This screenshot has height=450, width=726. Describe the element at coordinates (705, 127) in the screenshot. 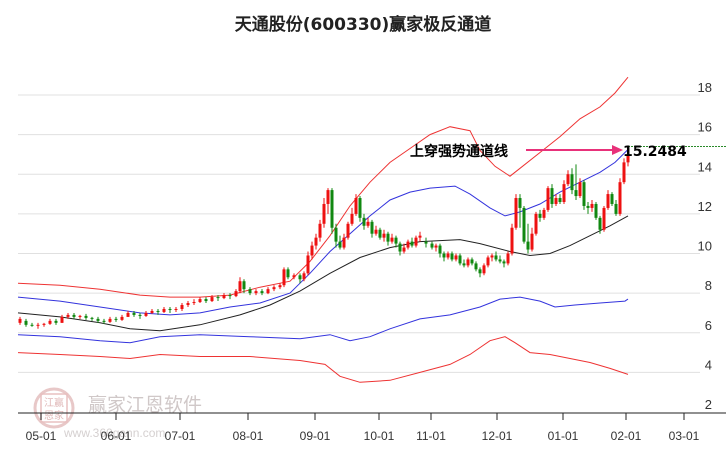

I see `y-tick-label: 16` at that location.